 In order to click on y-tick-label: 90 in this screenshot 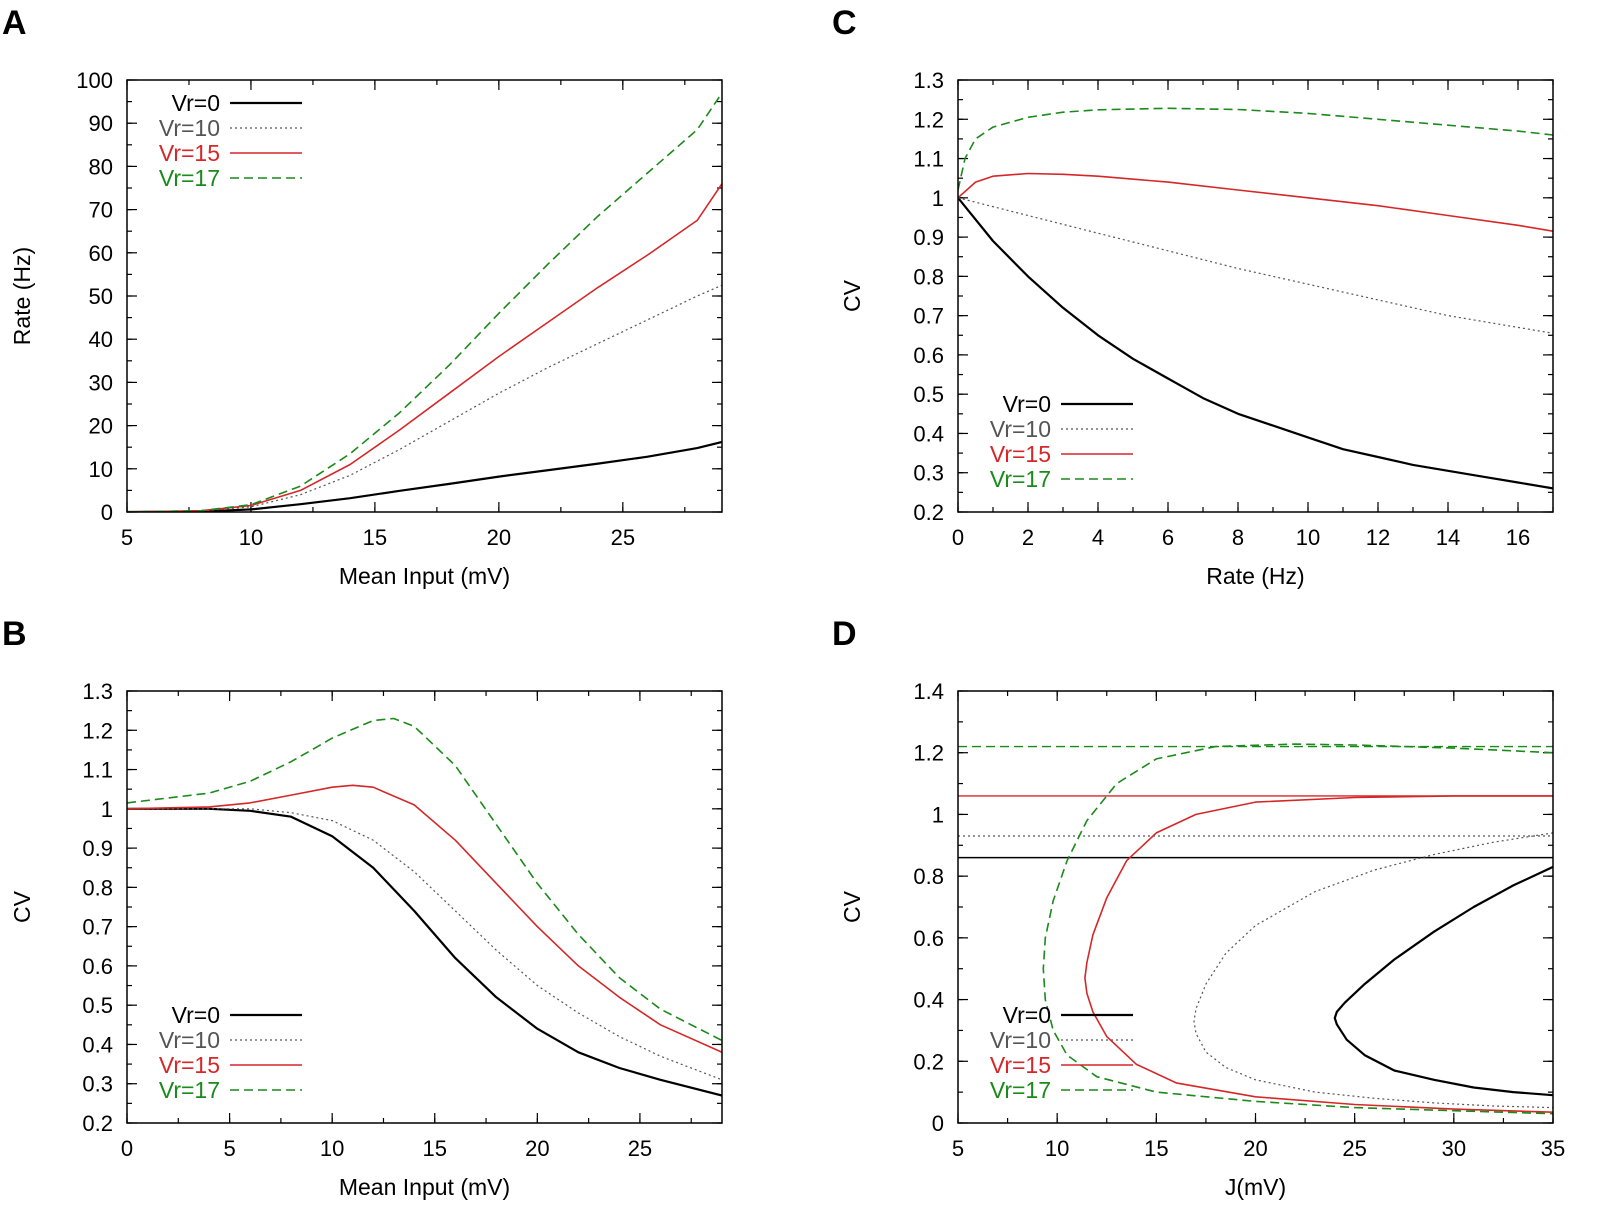, I will do `click(101, 123)`.